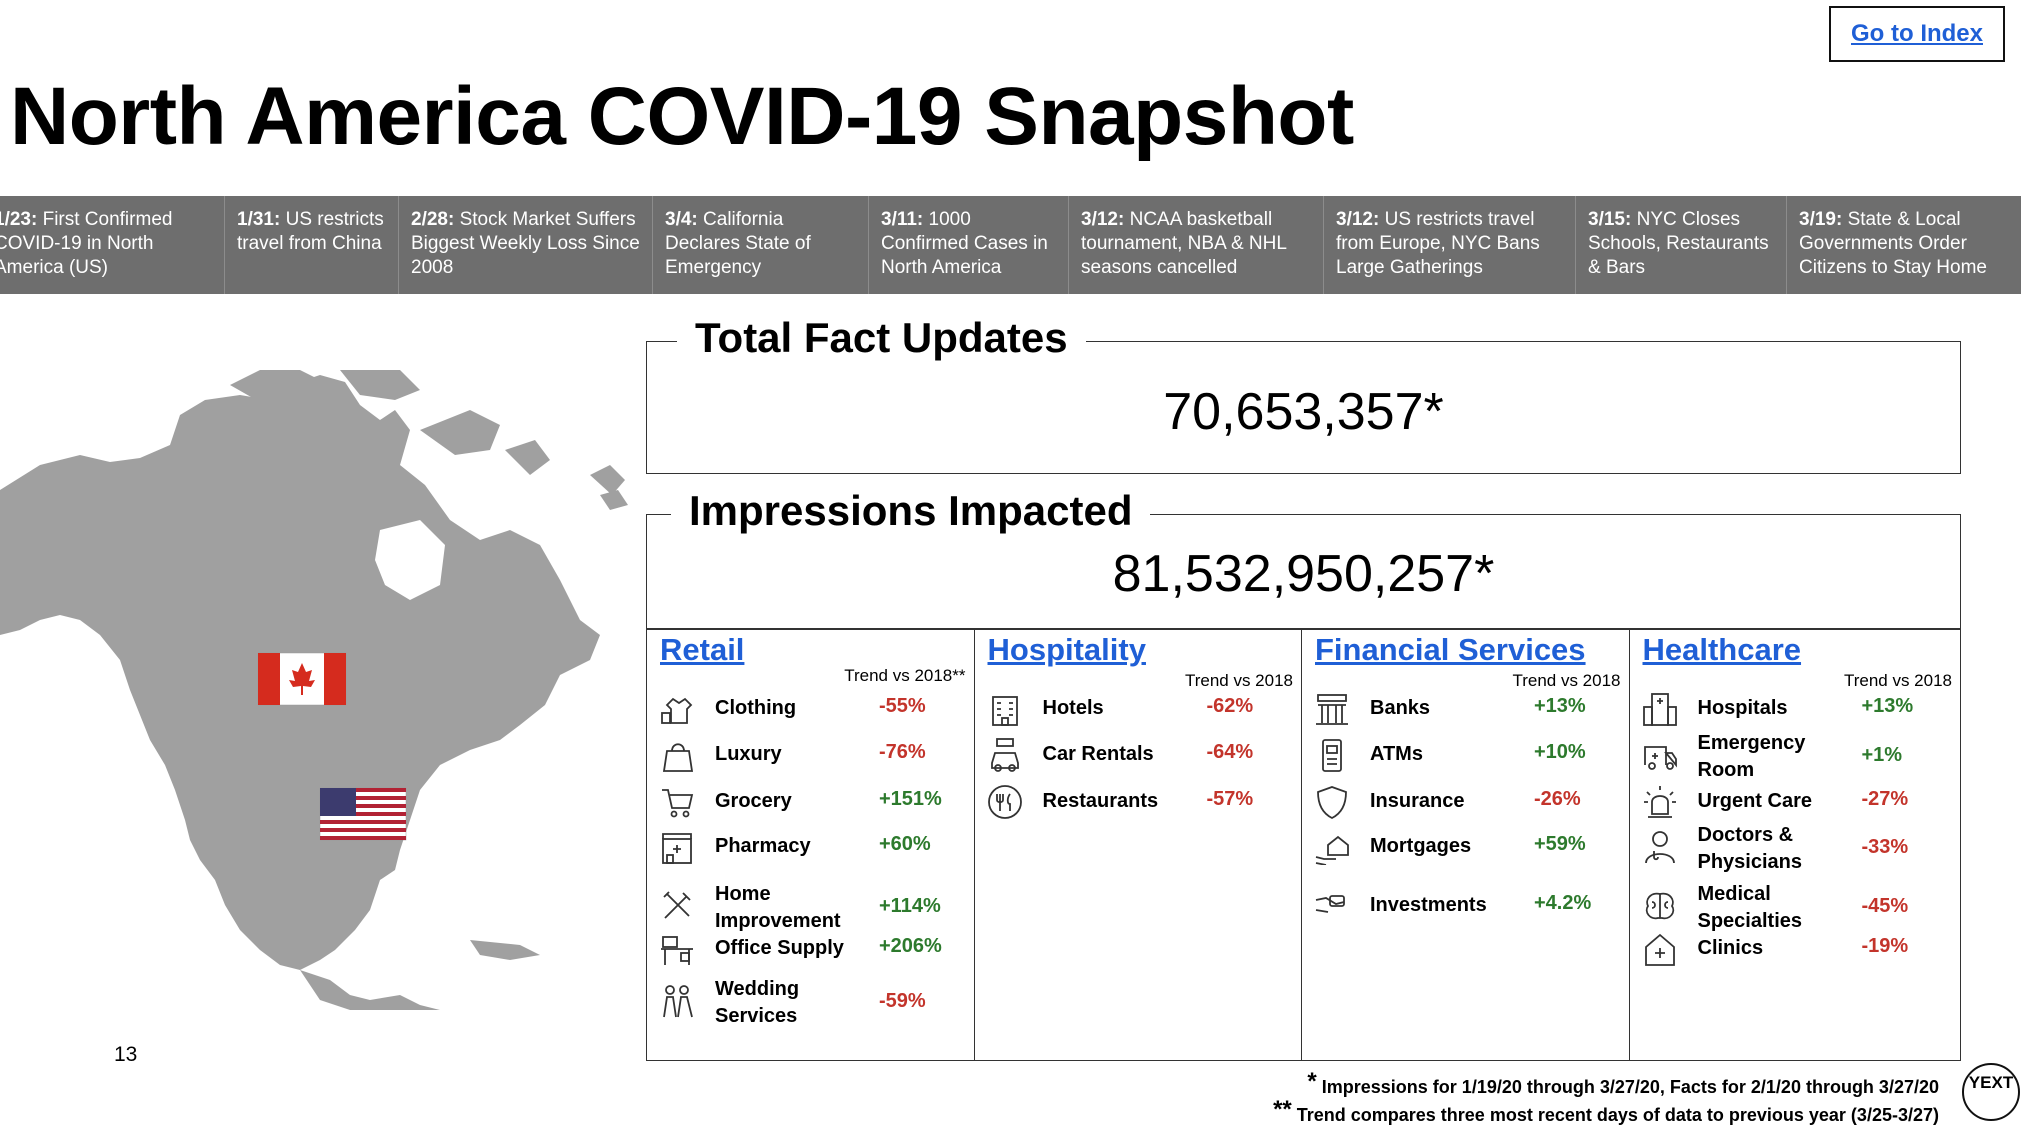  What do you see at coordinates (905, 675) in the screenshot?
I see `trend-header: Trend vs 2018**` at bounding box center [905, 675].